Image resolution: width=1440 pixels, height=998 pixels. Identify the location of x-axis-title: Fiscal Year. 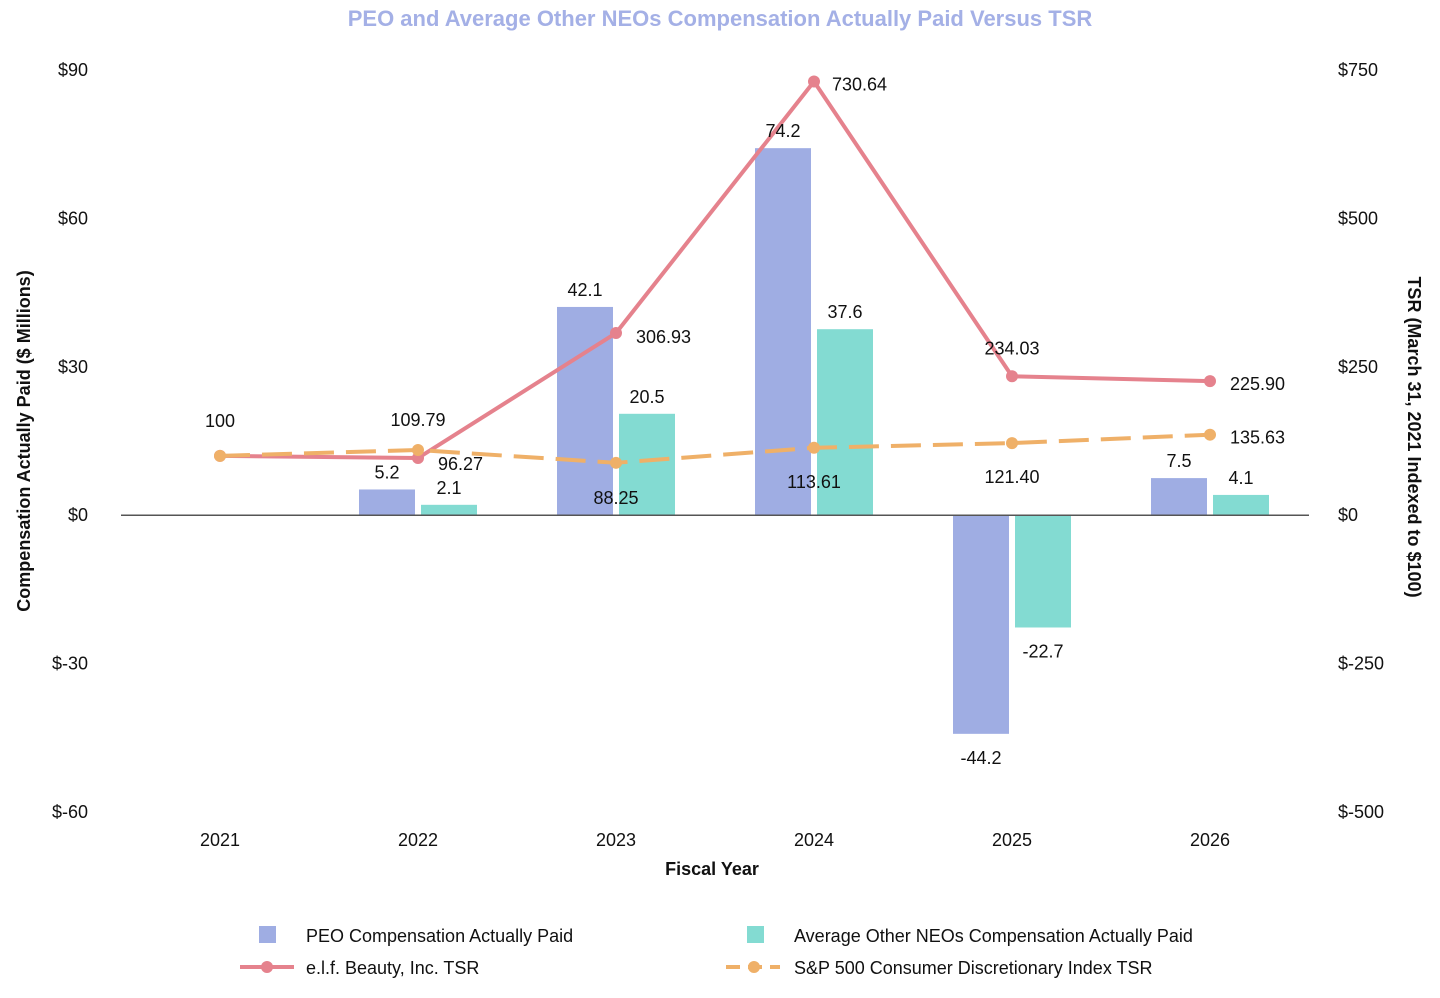
(712, 869).